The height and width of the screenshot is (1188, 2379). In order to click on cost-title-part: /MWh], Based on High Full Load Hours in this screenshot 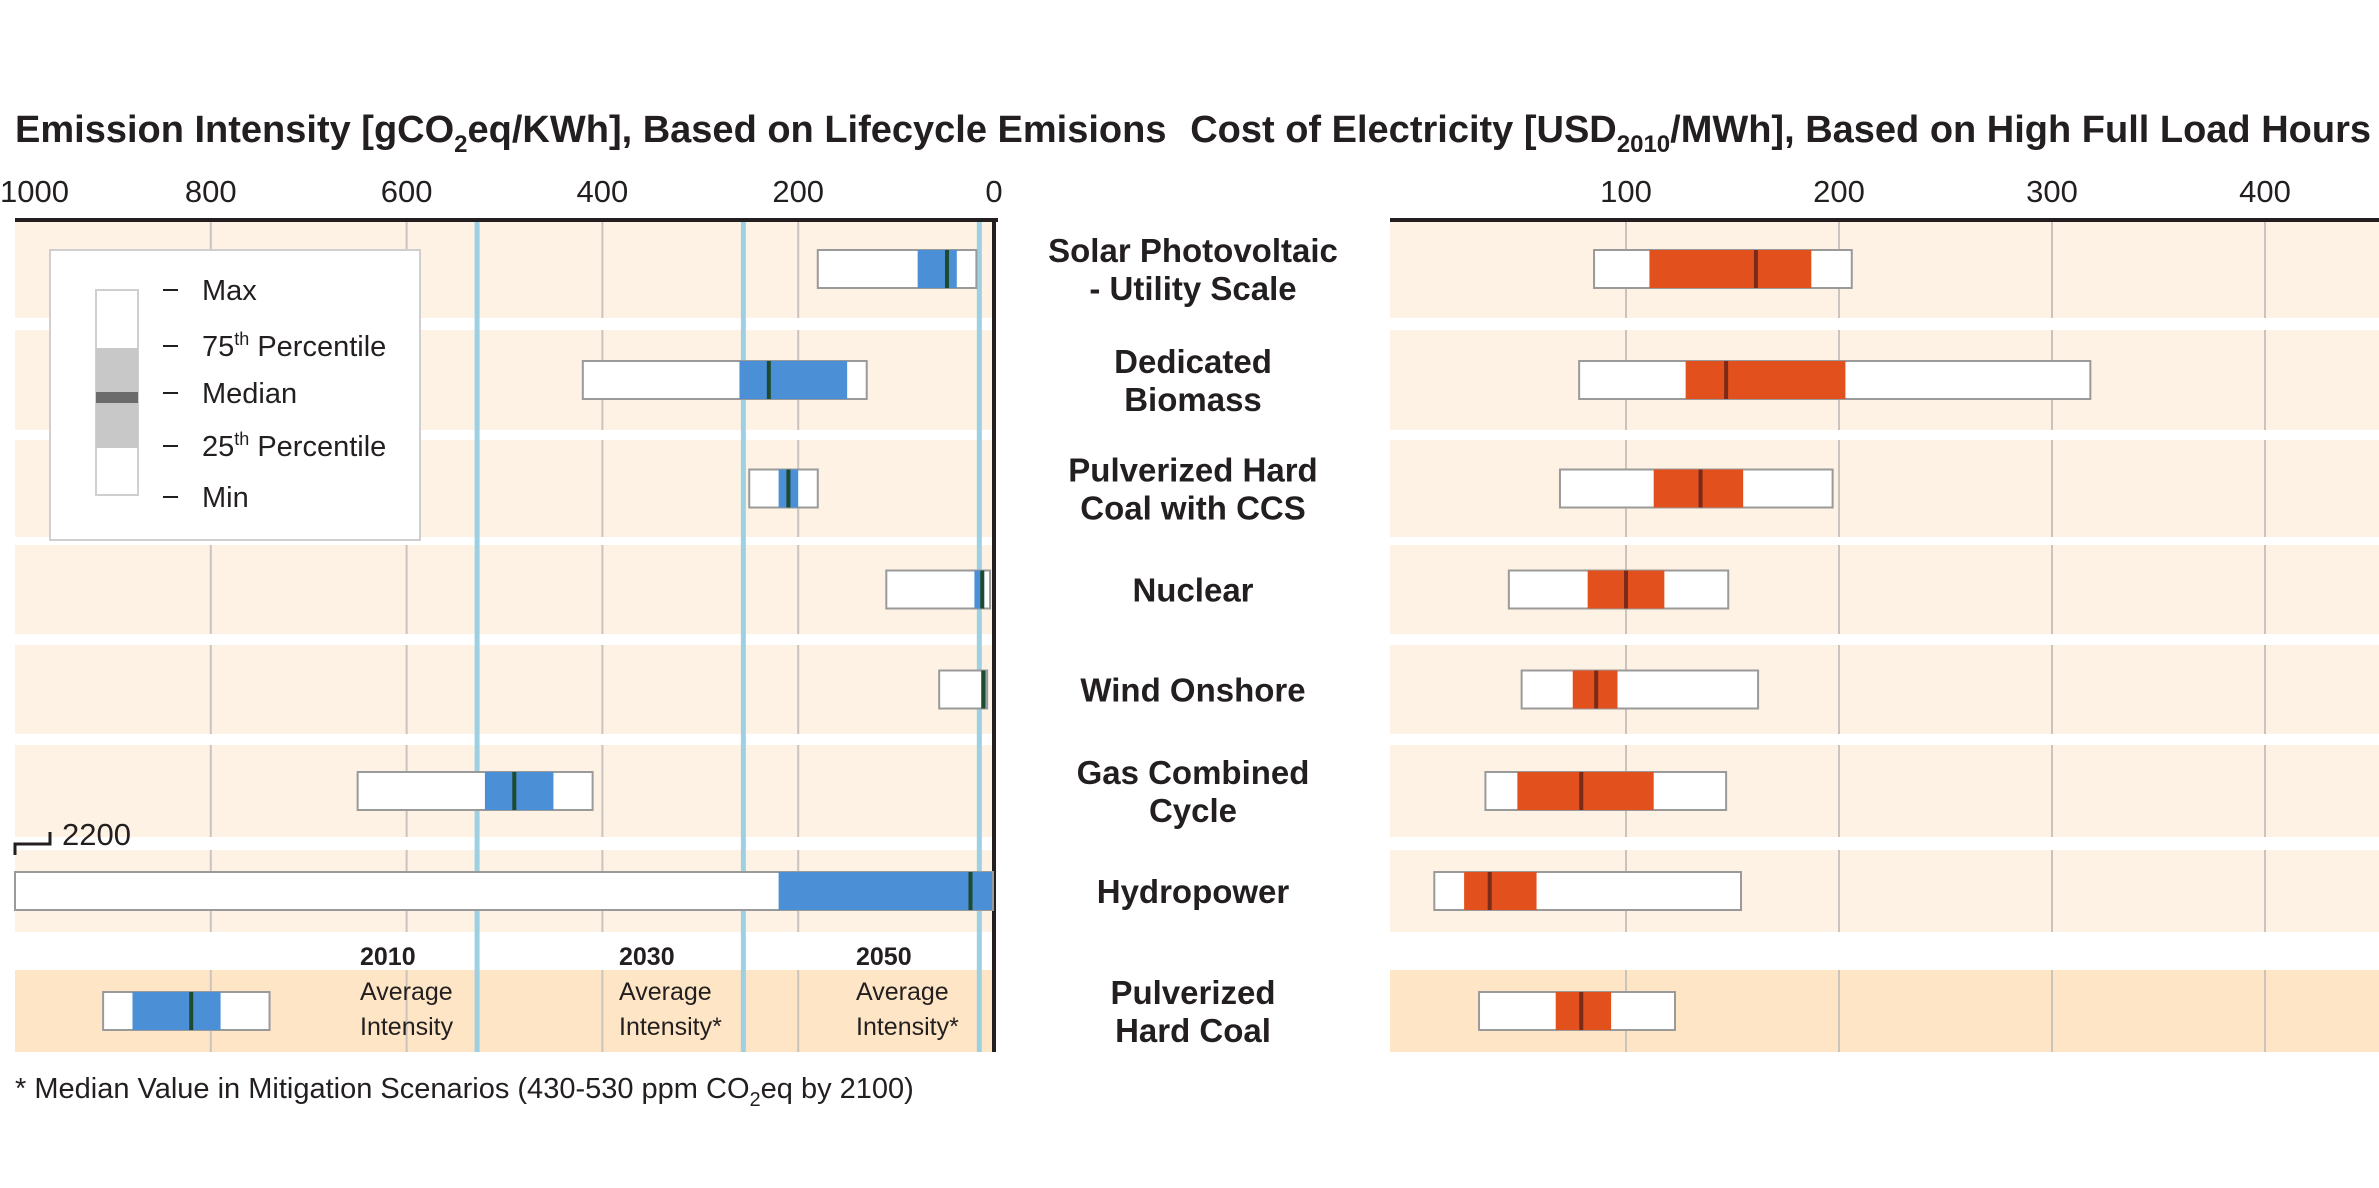, I will do `click(2020, 130)`.